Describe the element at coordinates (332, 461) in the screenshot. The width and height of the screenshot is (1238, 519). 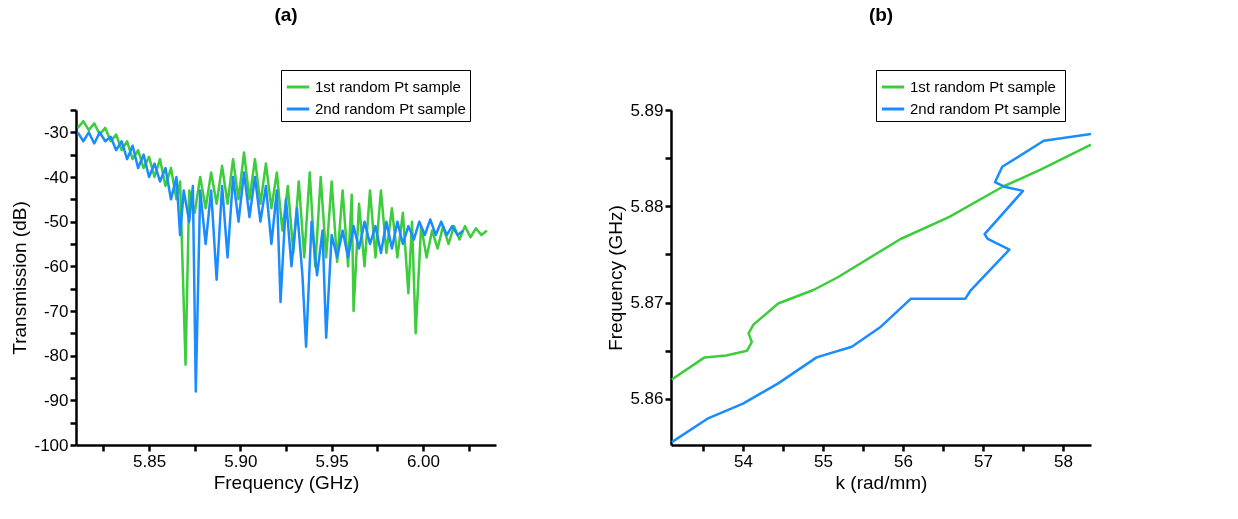
I see `x-tick-label: 5.95` at that location.